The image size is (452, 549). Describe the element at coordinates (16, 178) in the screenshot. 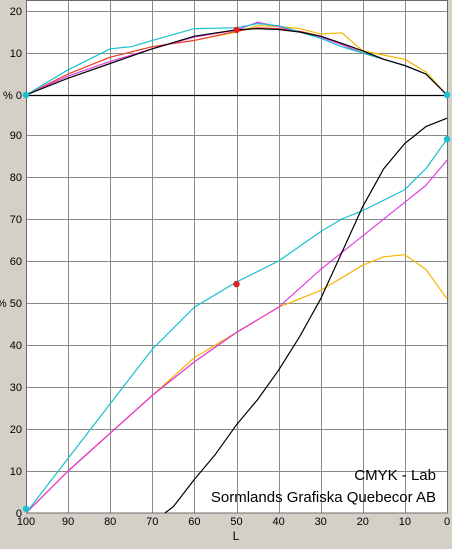

I see `y-tick-label: 80` at that location.